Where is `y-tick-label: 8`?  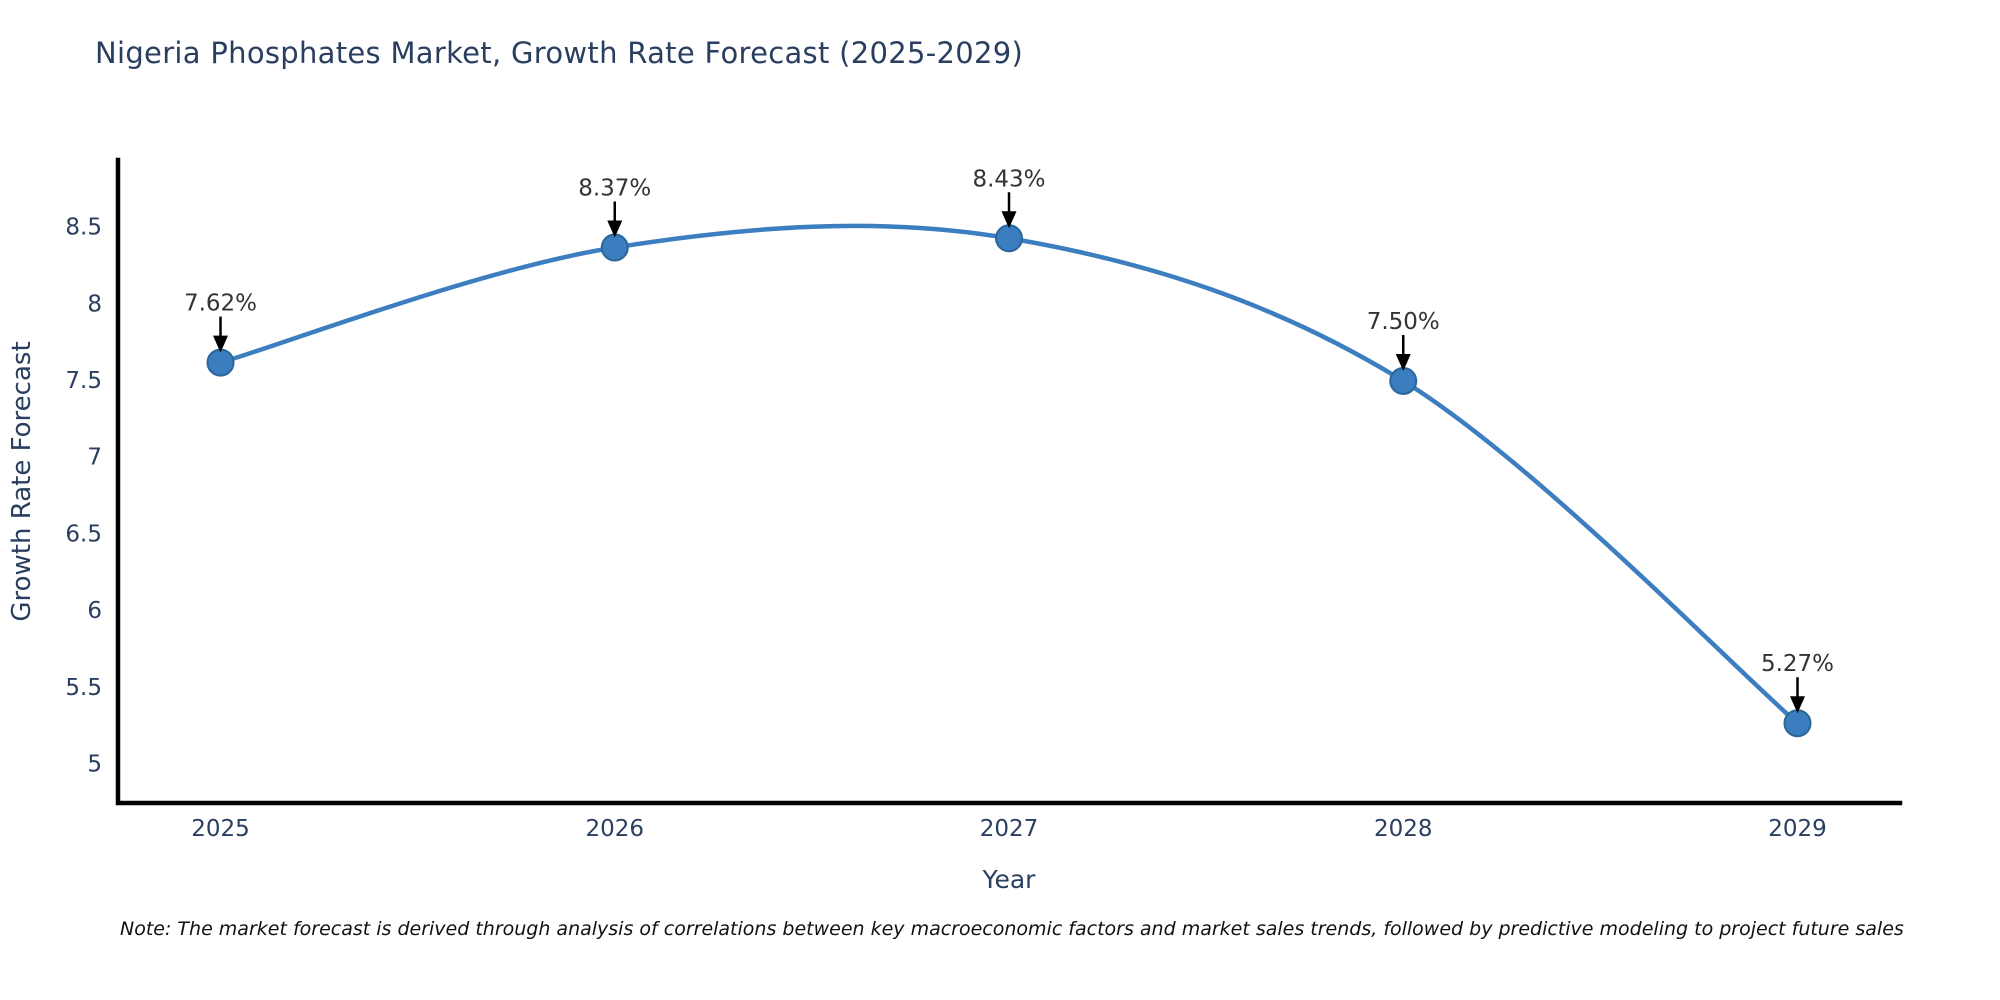 y-tick-label: 8 is located at coordinates (94, 304).